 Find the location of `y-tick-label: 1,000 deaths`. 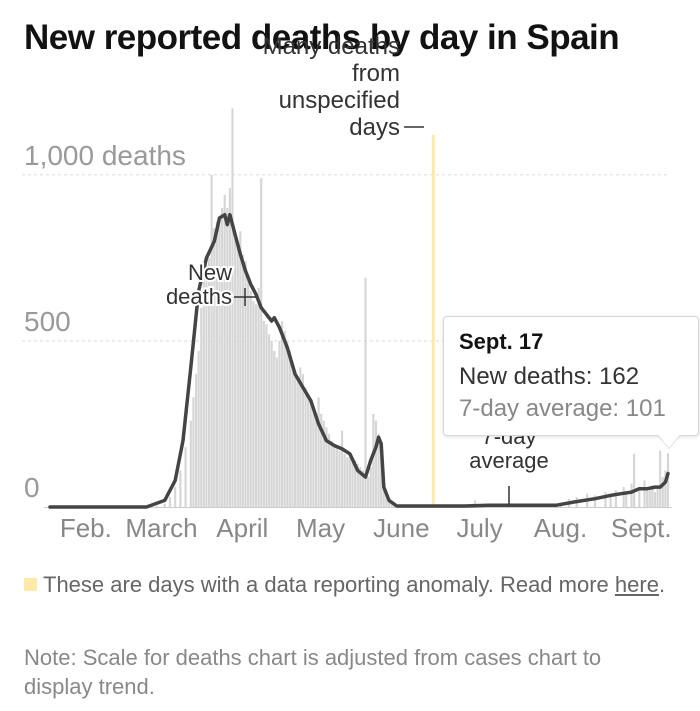

y-tick-label: 1,000 deaths is located at coordinates (105, 155).